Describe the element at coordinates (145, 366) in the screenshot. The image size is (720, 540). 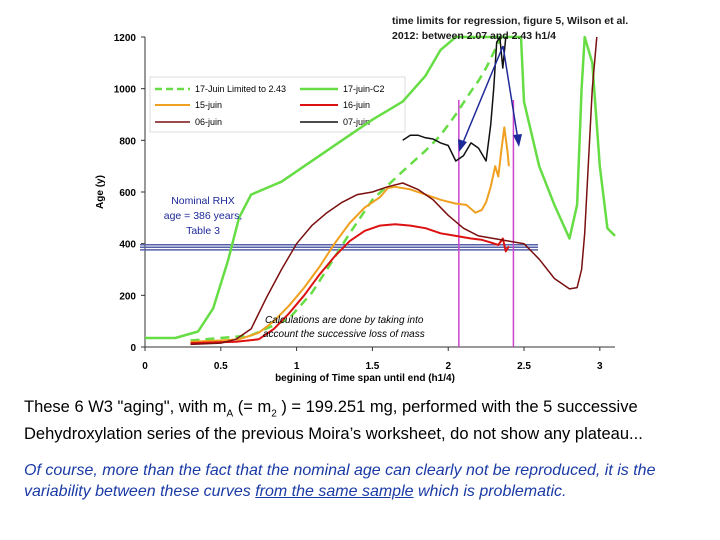
I see `x-tick-label: 0` at that location.